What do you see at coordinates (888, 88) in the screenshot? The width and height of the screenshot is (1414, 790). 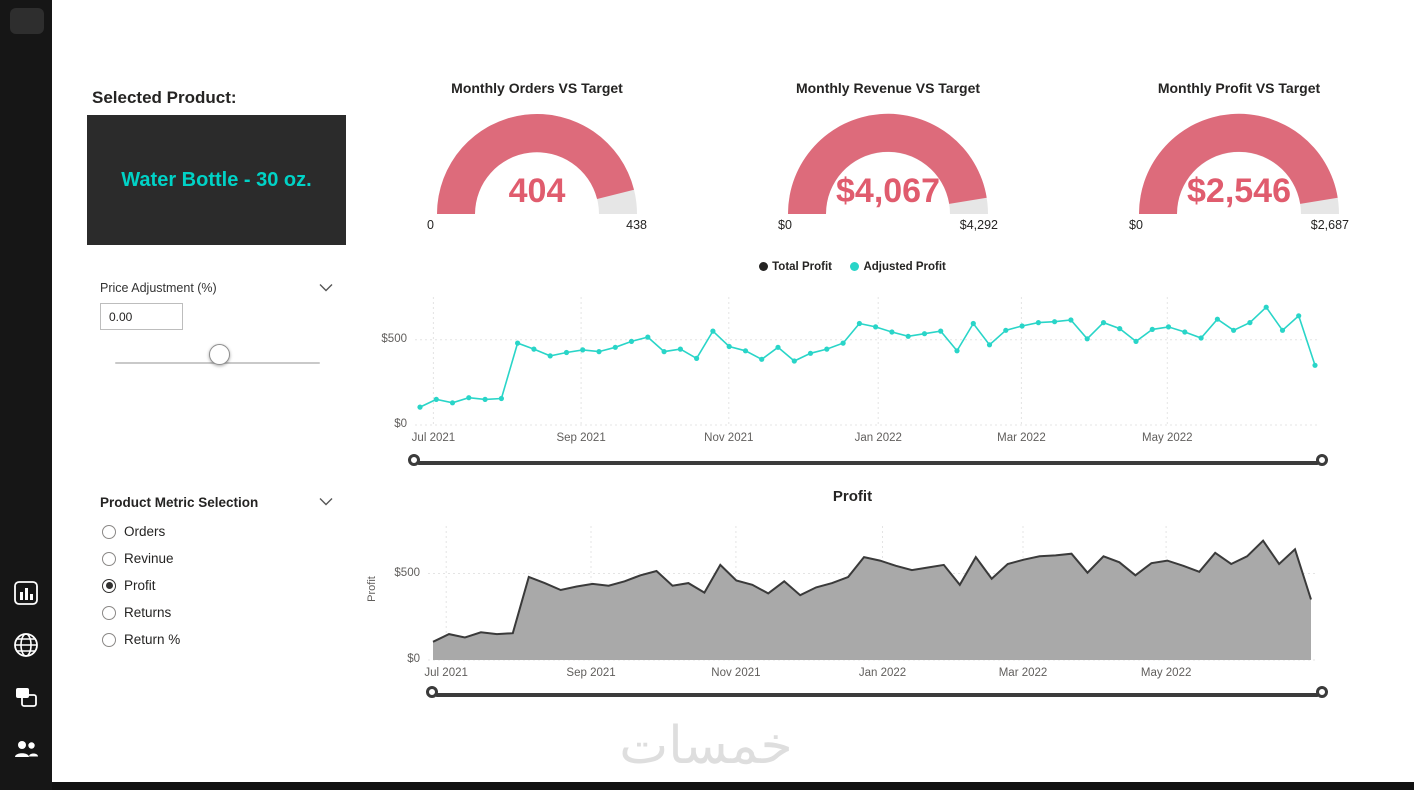 I see `gauge-title: Monthly Revenue VS Target` at bounding box center [888, 88].